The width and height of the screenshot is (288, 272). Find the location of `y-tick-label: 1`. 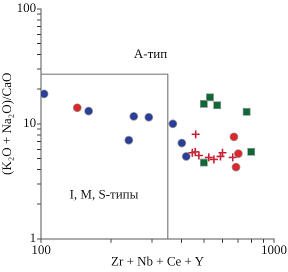

y-tick-label: 1 is located at coordinates (33, 238).